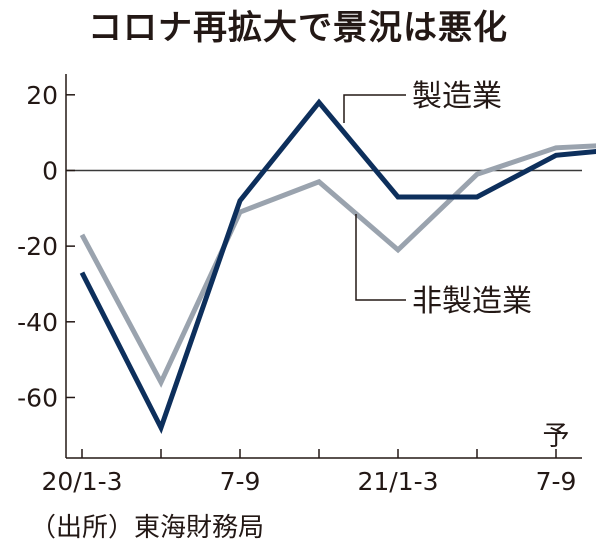 Image resolution: width=596 pixels, height=560 pixels. What do you see at coordinates (37, 322) in the screenshot?
I see `y-tick-label: -40` at bounding box center [37, 322].